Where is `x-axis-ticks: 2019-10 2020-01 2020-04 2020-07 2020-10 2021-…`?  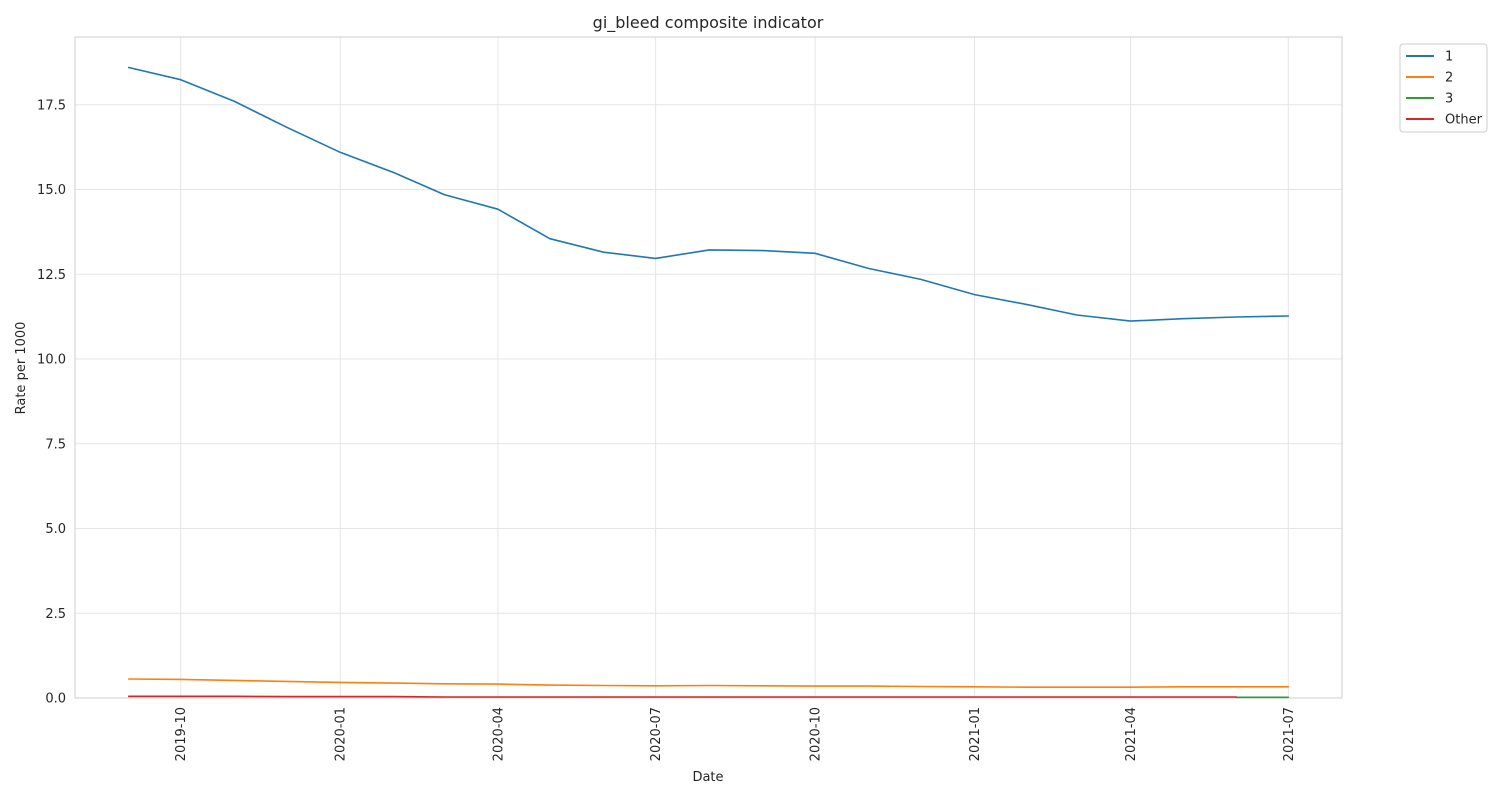 x-axis-ticks: 2019-10 2020-01 2020-04 2020-07 2020-10 2021-… is located at coordinates (735, 734).